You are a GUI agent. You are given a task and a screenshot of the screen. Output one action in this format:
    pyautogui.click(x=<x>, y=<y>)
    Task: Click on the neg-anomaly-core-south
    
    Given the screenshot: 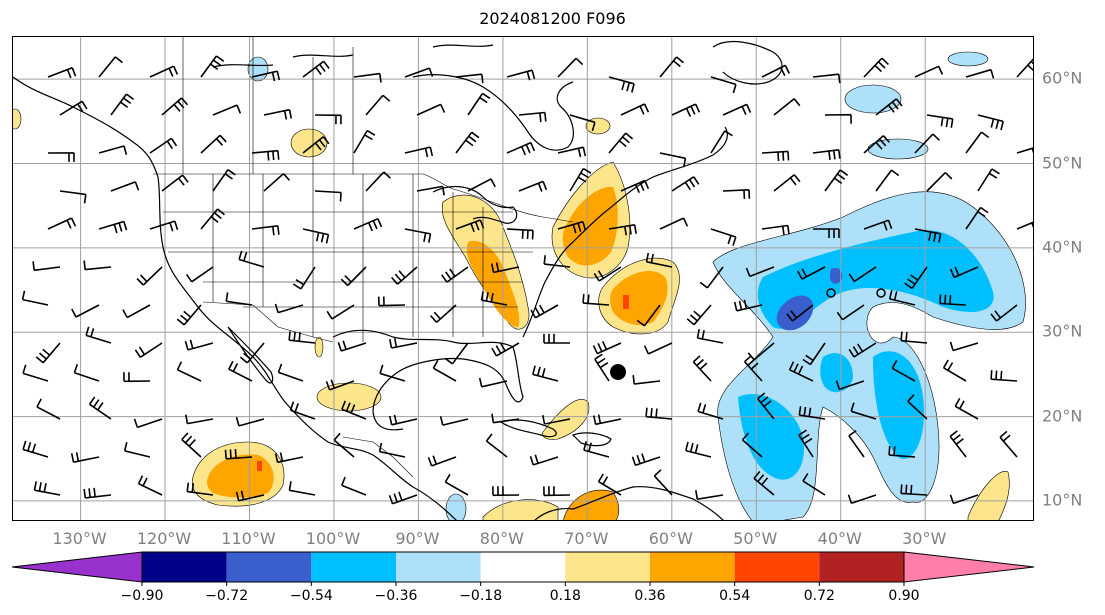 What is the action you would take?
    pyautogui.click(x=771, y=436)
    